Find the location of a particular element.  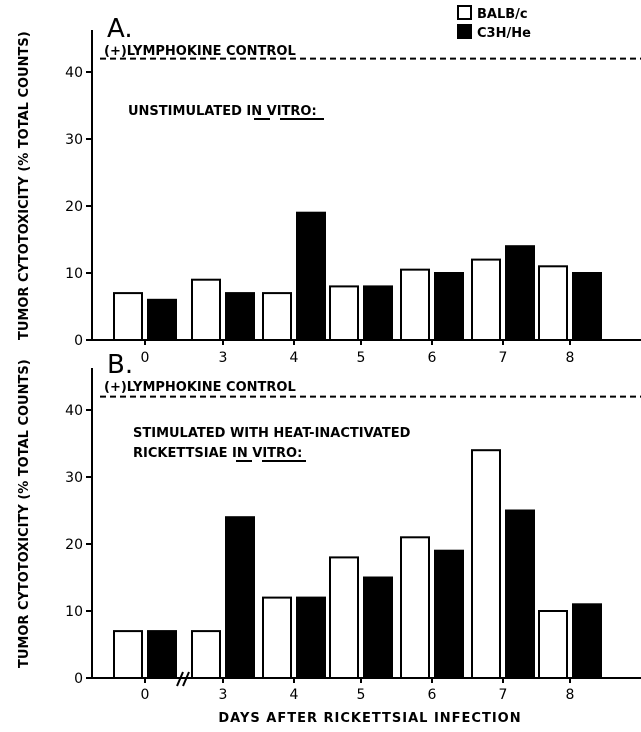

legend-label-c3hhe: C3H/He is located at coordinates (504, 33).